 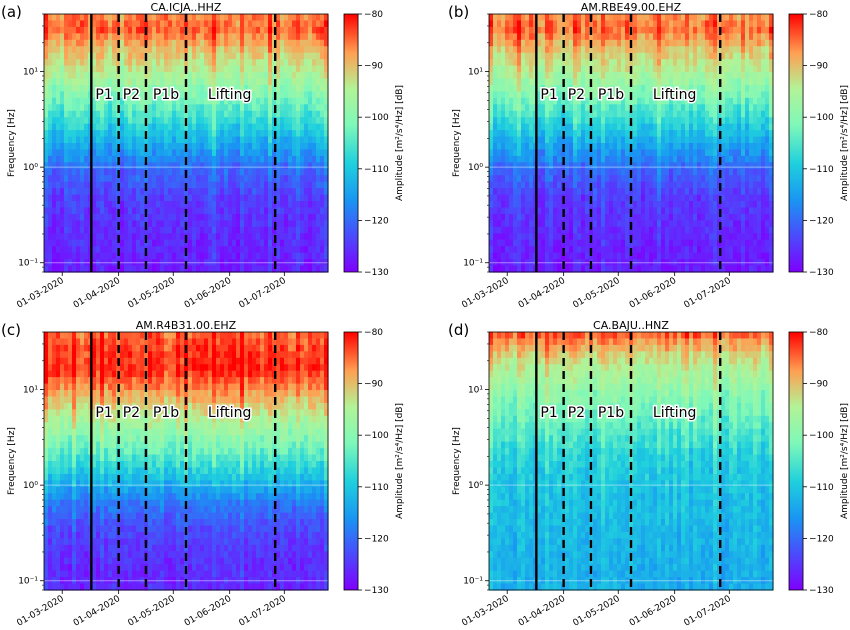 What do you see at coordinates (11, 12) in the screenshot?
I see `panel-letter: (a)` at bounding box center [11, 12].